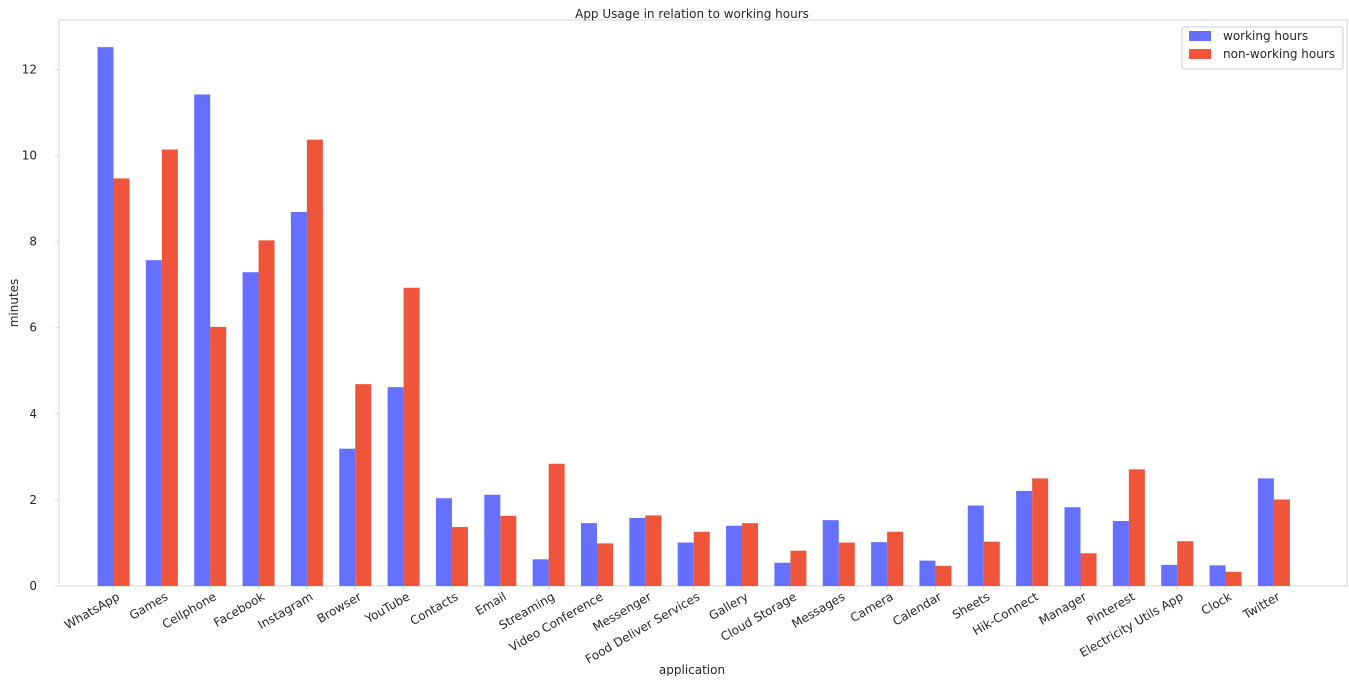 Image resolution: width=1349 pixels, height=680 pixels. What do you see at coordinates (314, 362) in the screenshot?
I see `bar-non-working-hours-instagram` at bounding box center [314, 362].